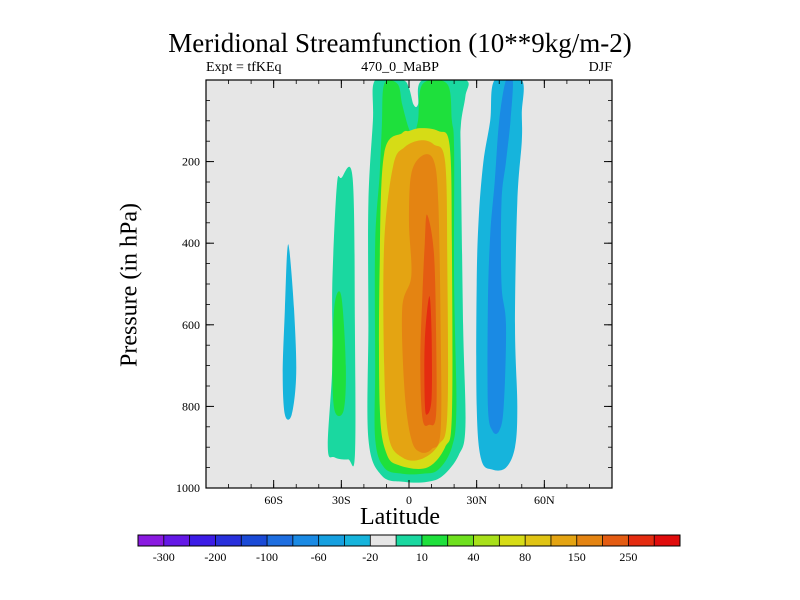  I want to click on colorbar-label: -20, so click(370, 557).